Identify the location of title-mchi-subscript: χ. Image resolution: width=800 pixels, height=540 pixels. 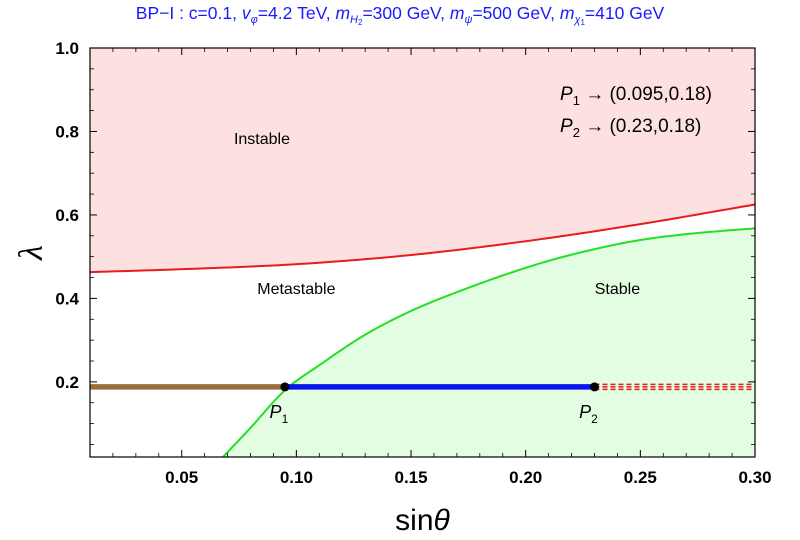
(577, 20).